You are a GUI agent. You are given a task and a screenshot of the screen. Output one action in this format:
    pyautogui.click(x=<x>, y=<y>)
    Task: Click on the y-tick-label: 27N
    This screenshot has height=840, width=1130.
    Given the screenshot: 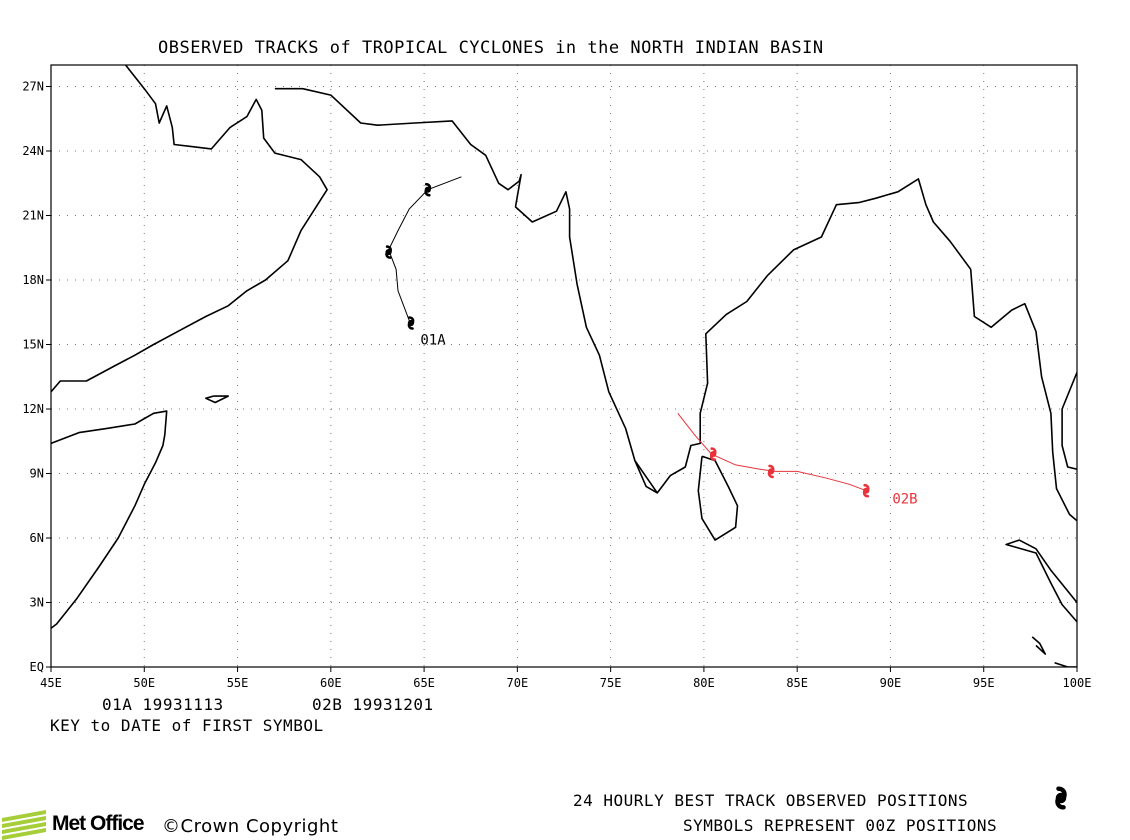 What is the action you would take?
    pyautogui.click(x=33, y=87)
    